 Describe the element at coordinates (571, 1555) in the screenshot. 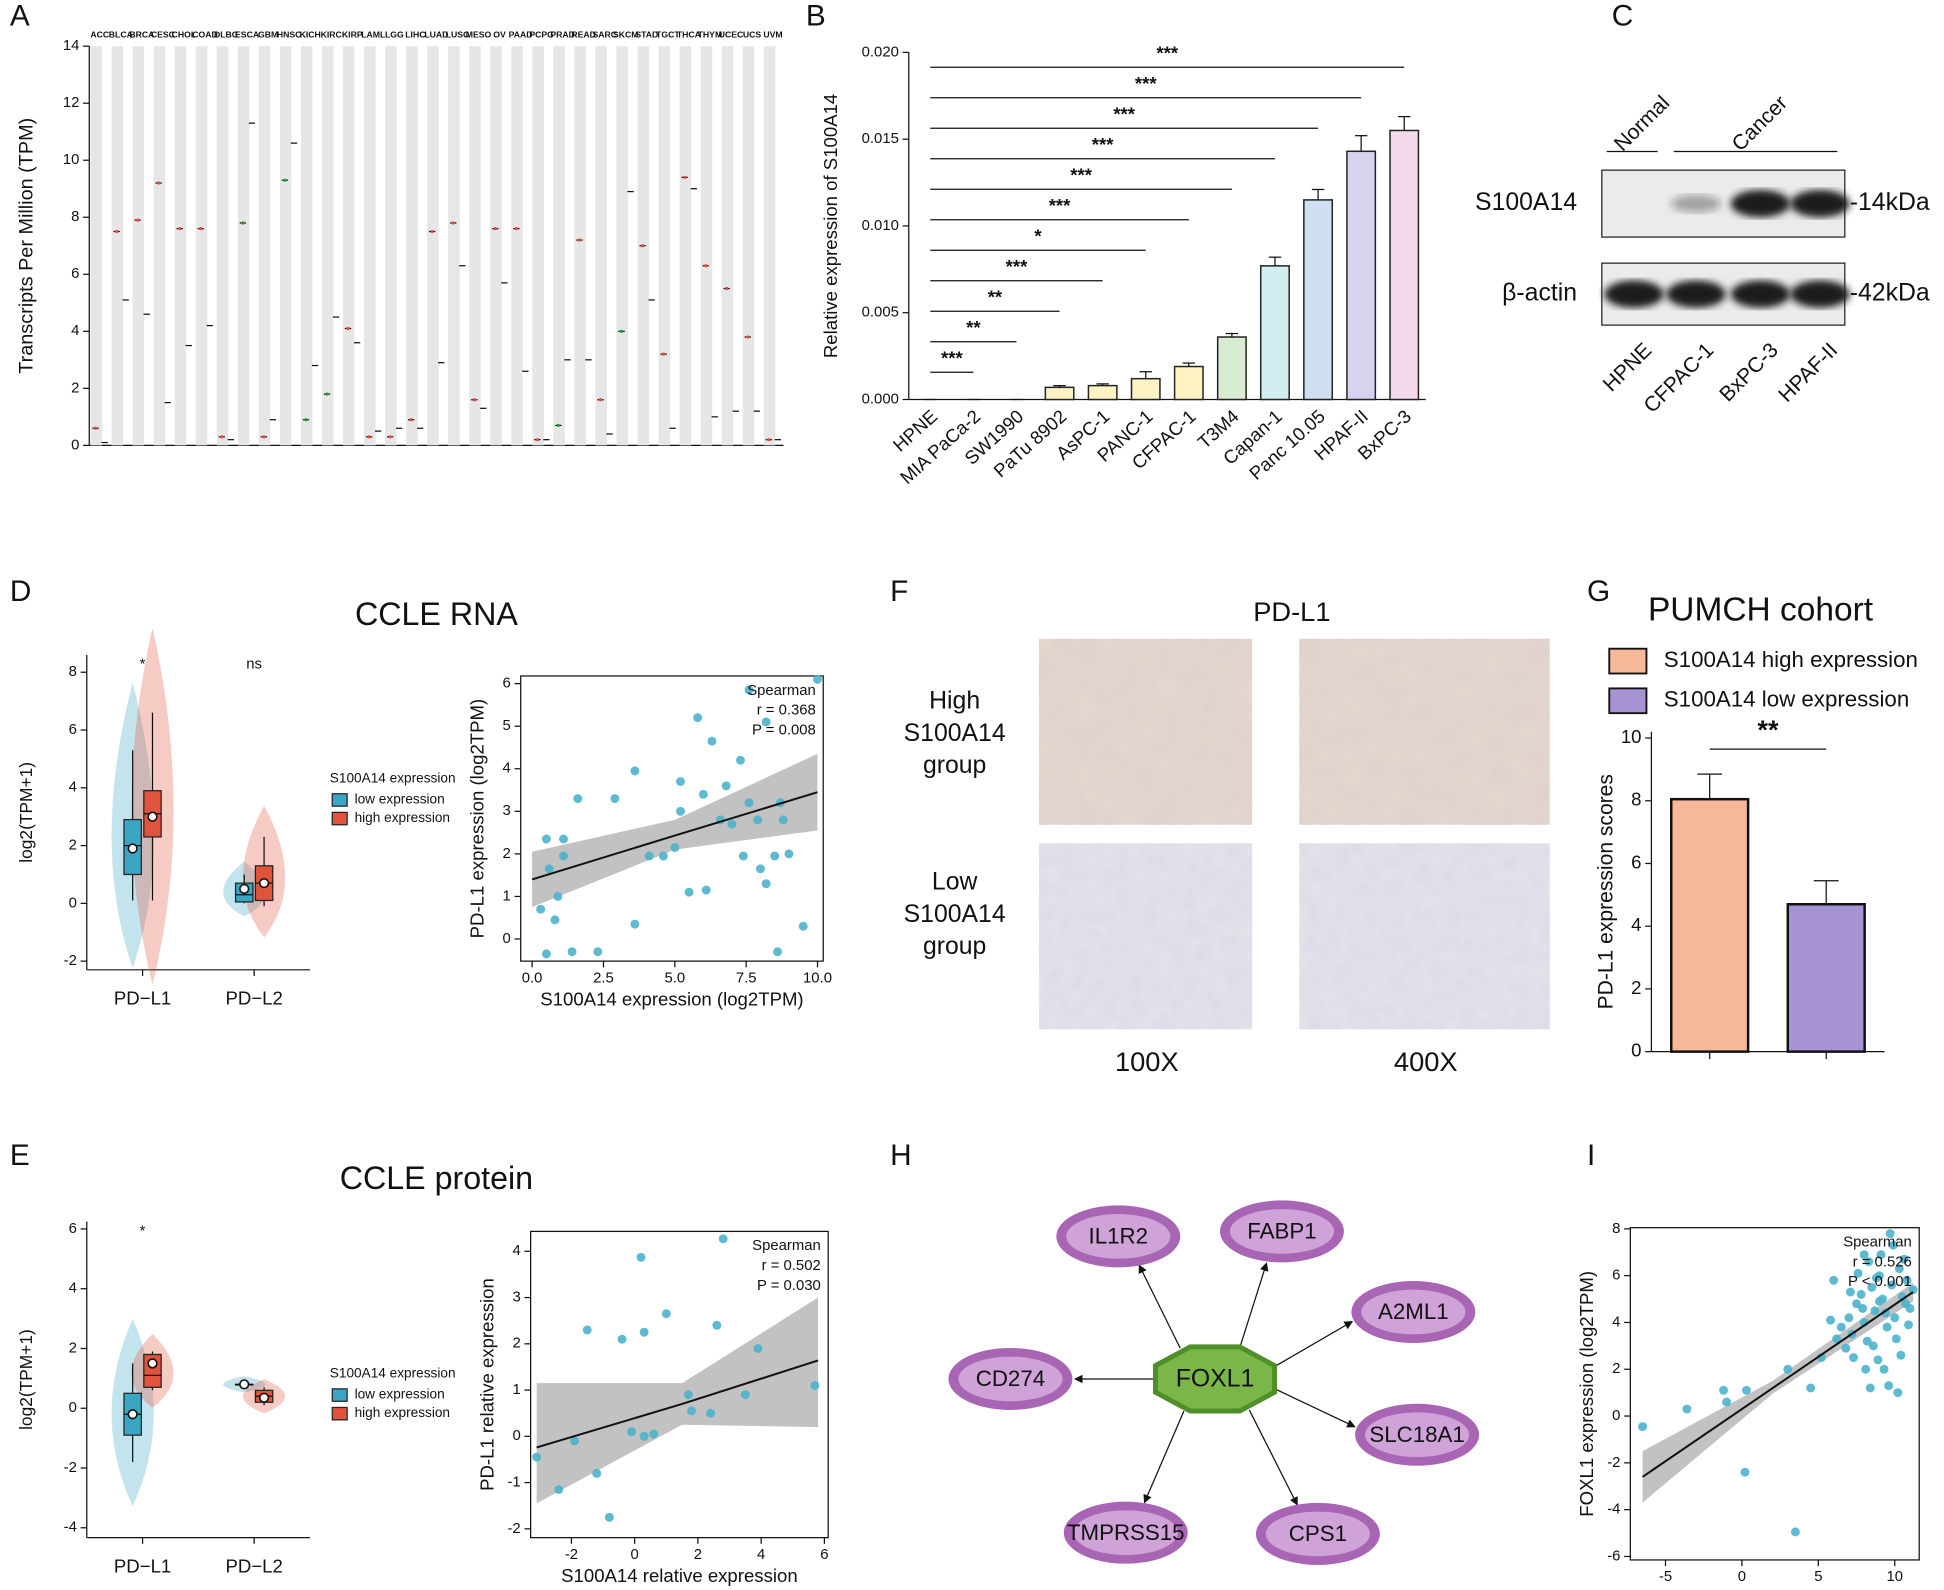

I see `x-tick-label: -2` at that location.